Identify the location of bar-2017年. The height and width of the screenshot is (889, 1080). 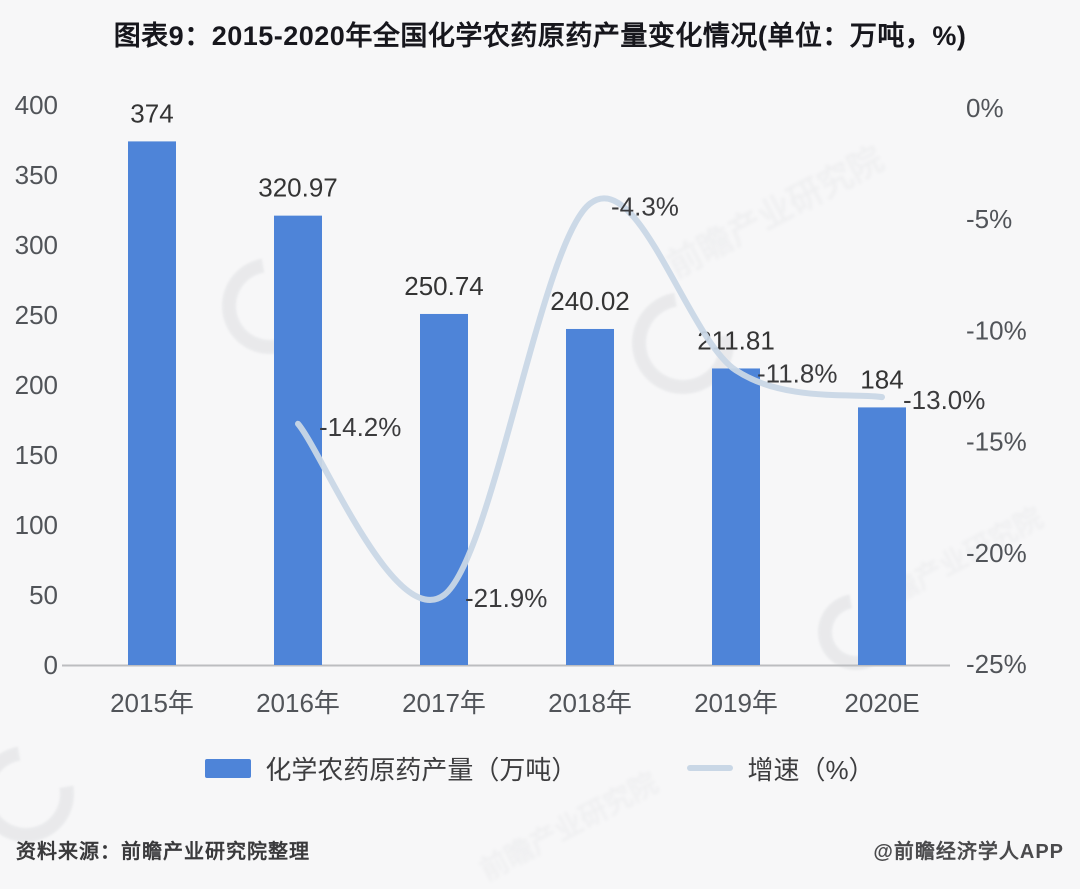
(444, 489).